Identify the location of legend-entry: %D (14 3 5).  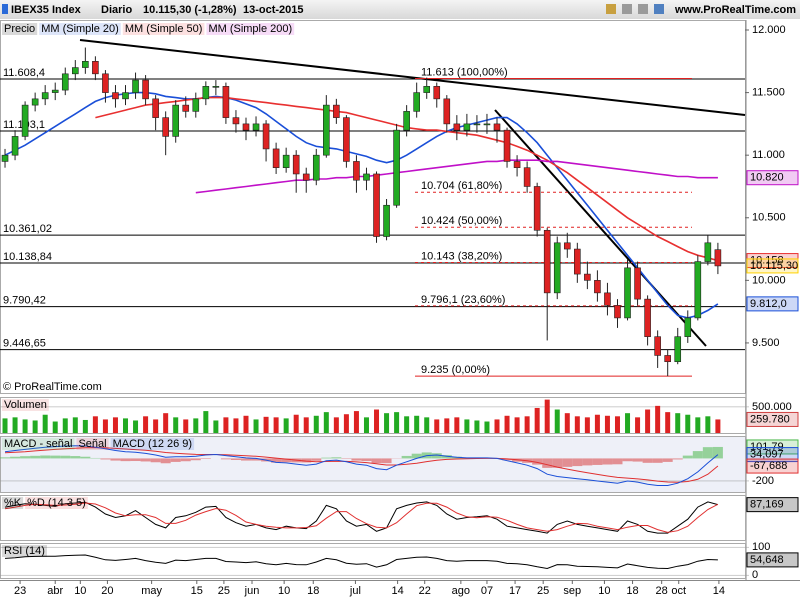
(56, 503).